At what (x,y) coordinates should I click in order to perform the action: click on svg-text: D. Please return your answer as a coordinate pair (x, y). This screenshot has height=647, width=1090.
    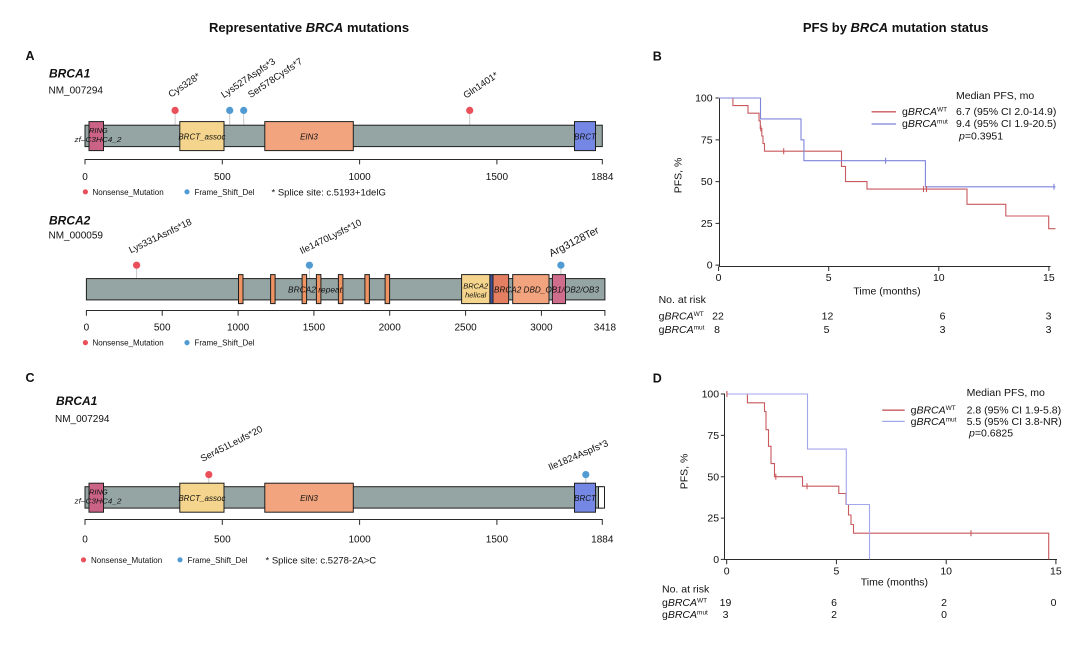
    Looking at the image, I should click on (657, 378).